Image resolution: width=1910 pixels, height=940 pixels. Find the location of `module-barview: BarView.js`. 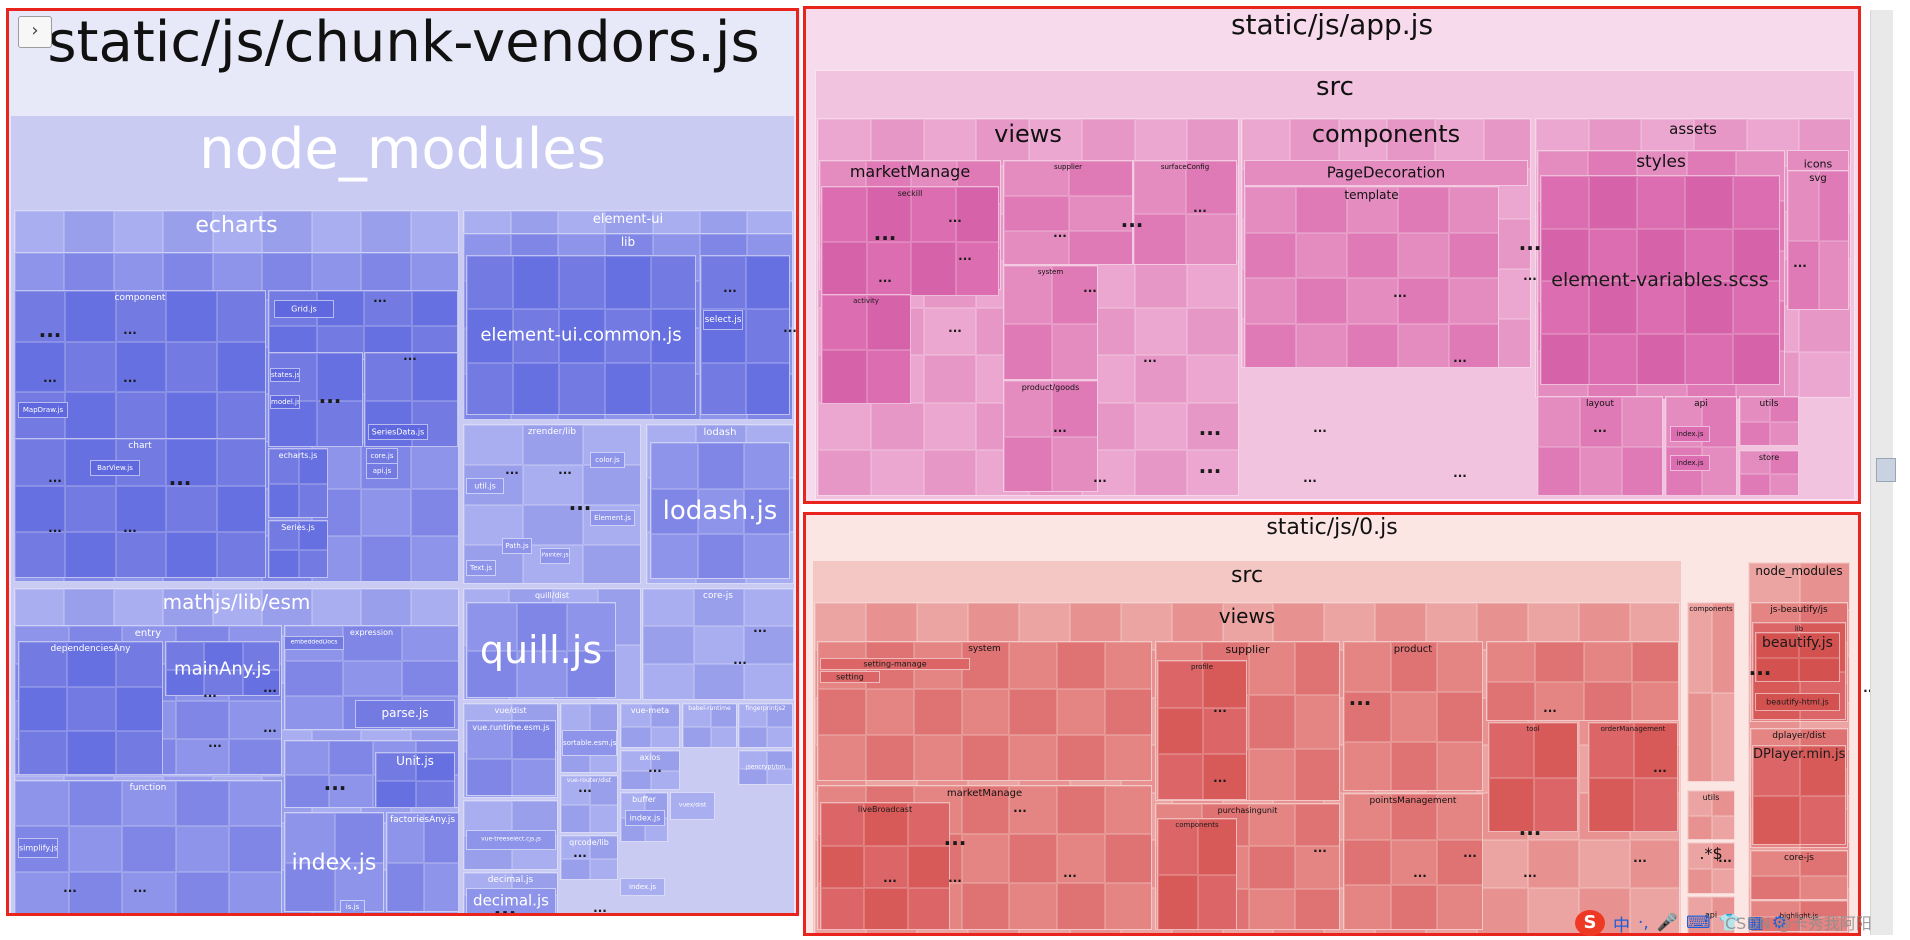

module-barview: BarView.js is located at coordinates (115, 468).